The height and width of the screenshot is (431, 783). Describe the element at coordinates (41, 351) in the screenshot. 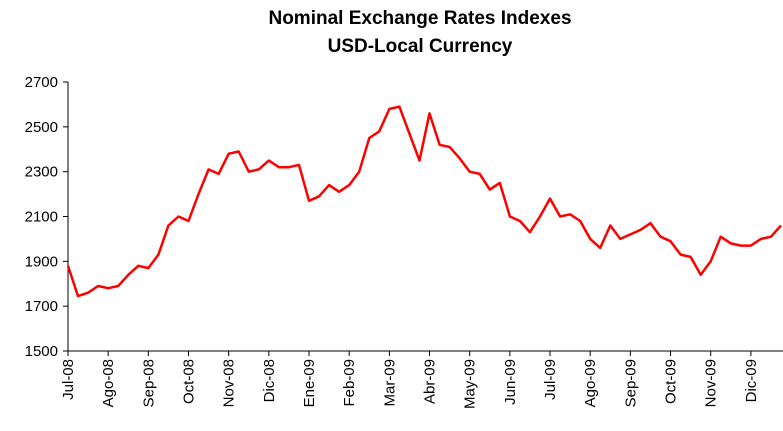

I see `y-tick-label: 1500` at that location.